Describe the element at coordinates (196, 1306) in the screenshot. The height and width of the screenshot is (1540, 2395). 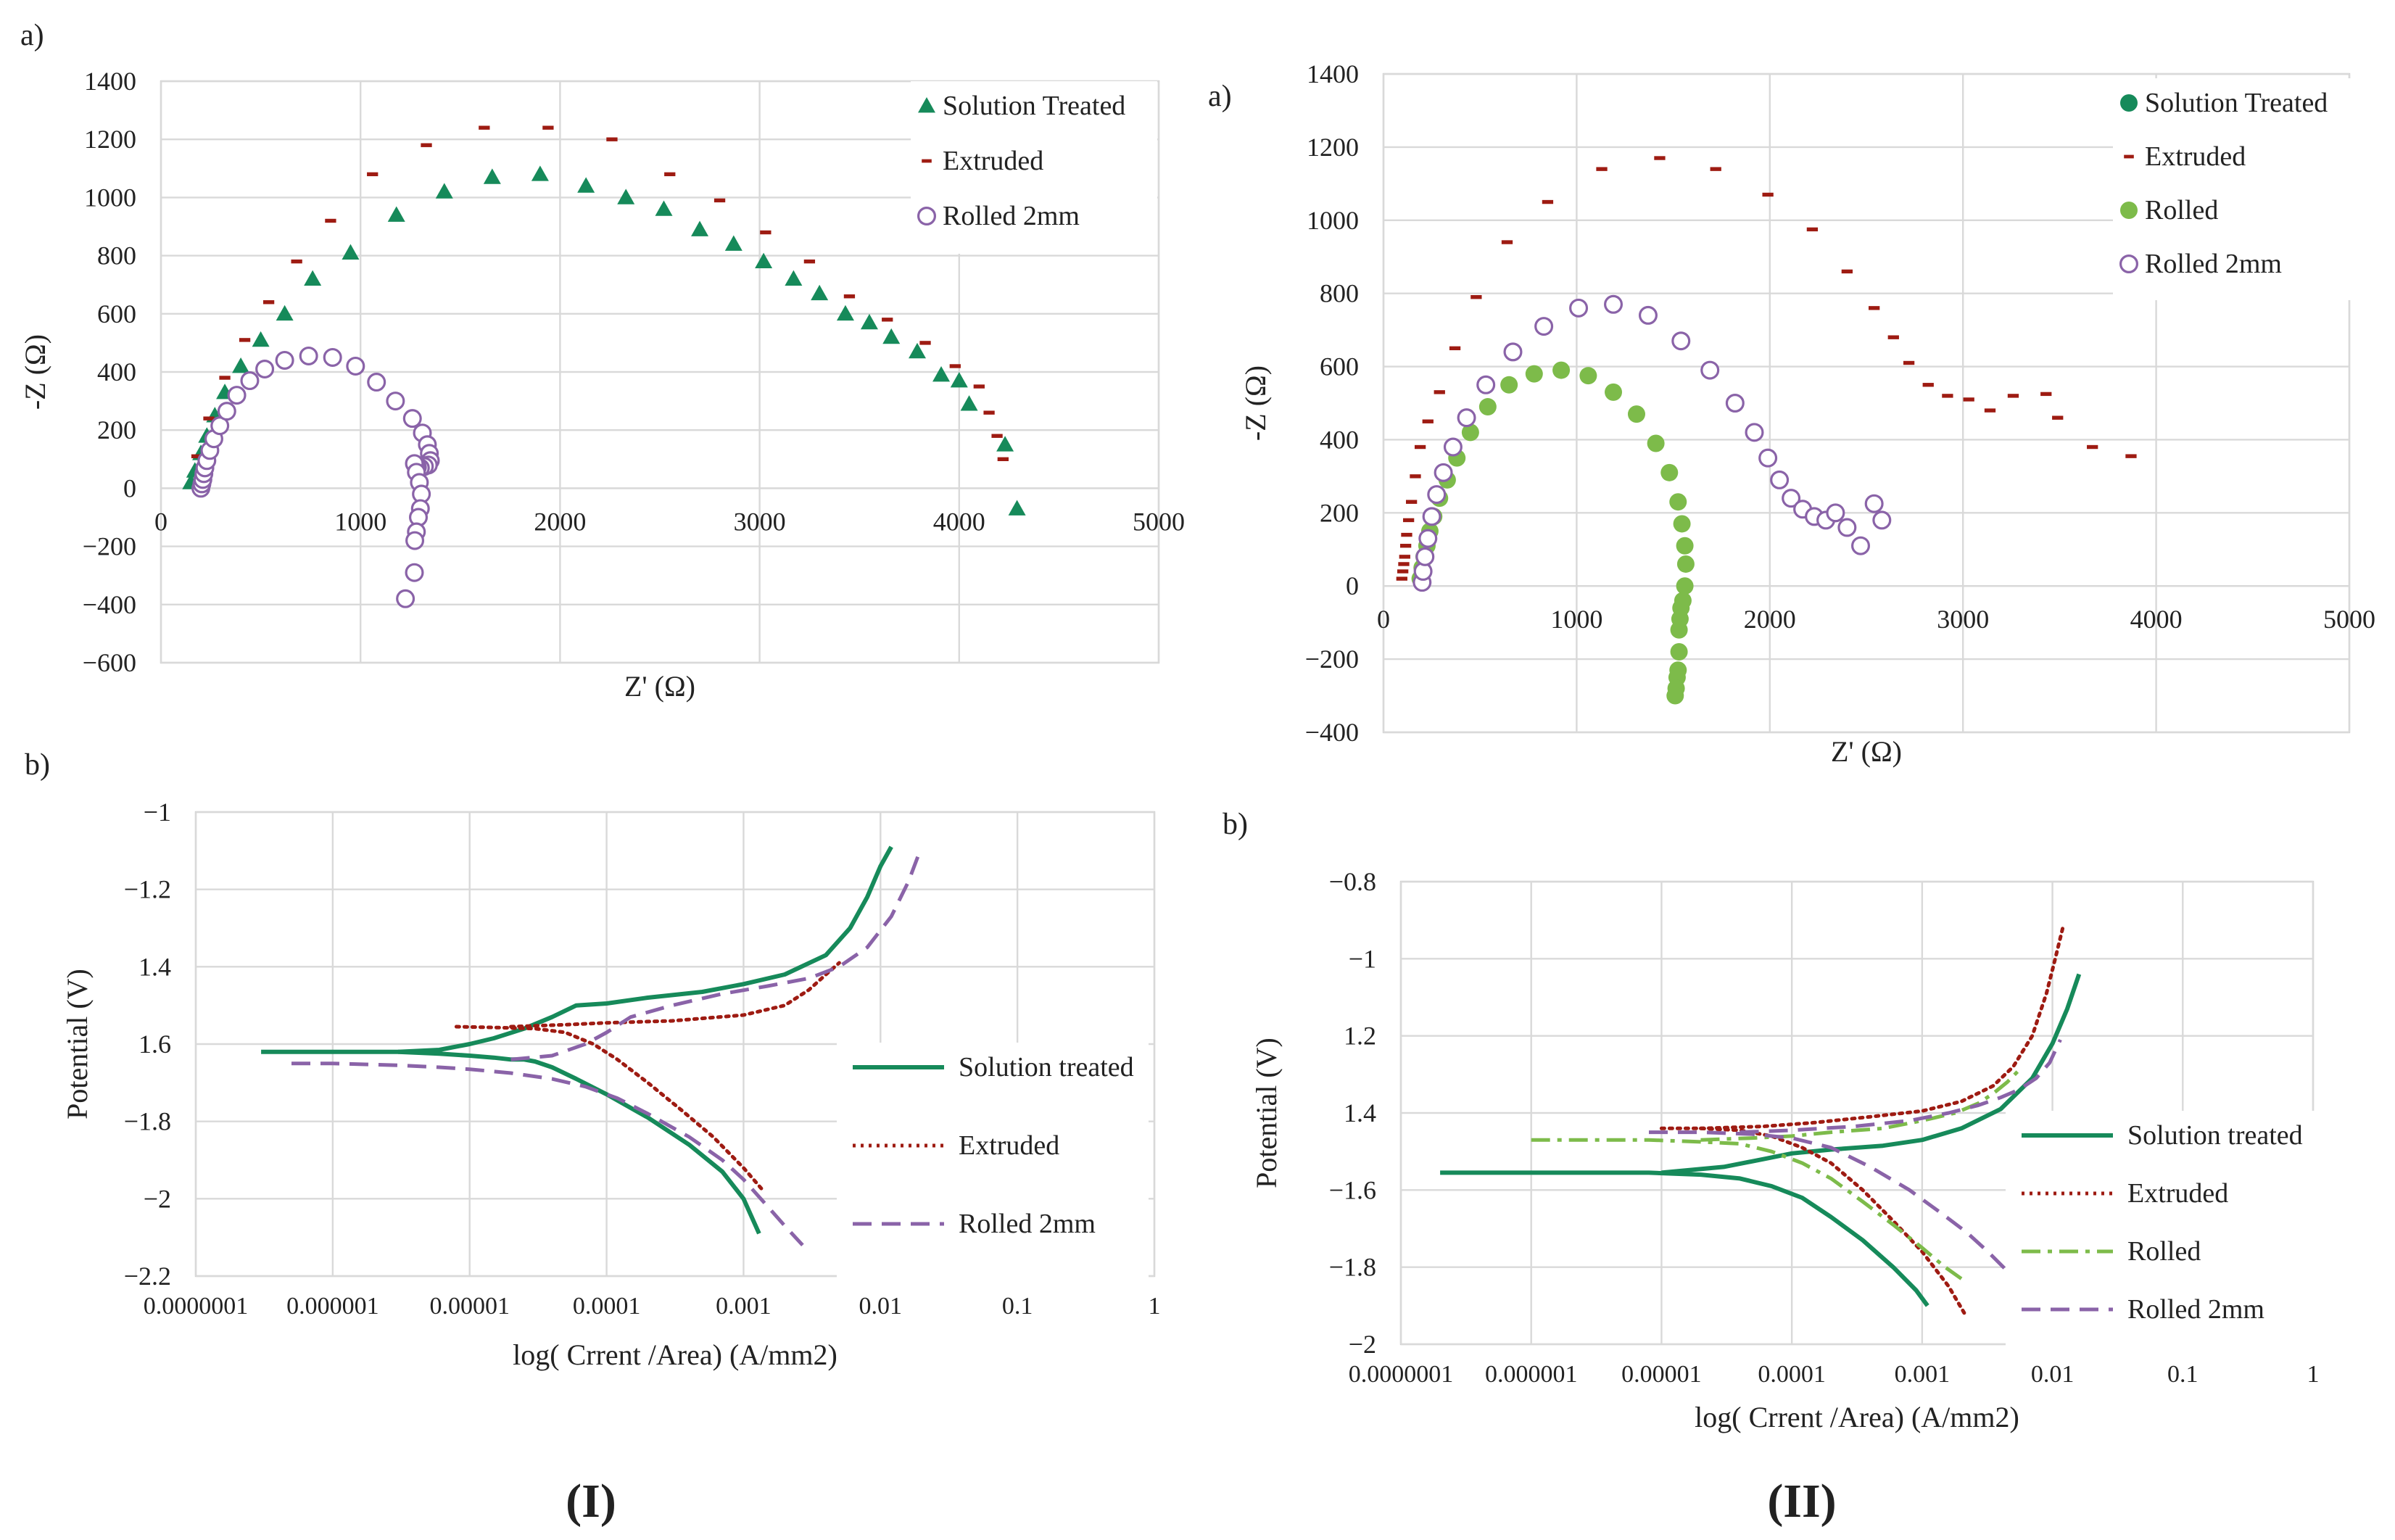
I see `x-tick-label: 0.0000001` at that location.